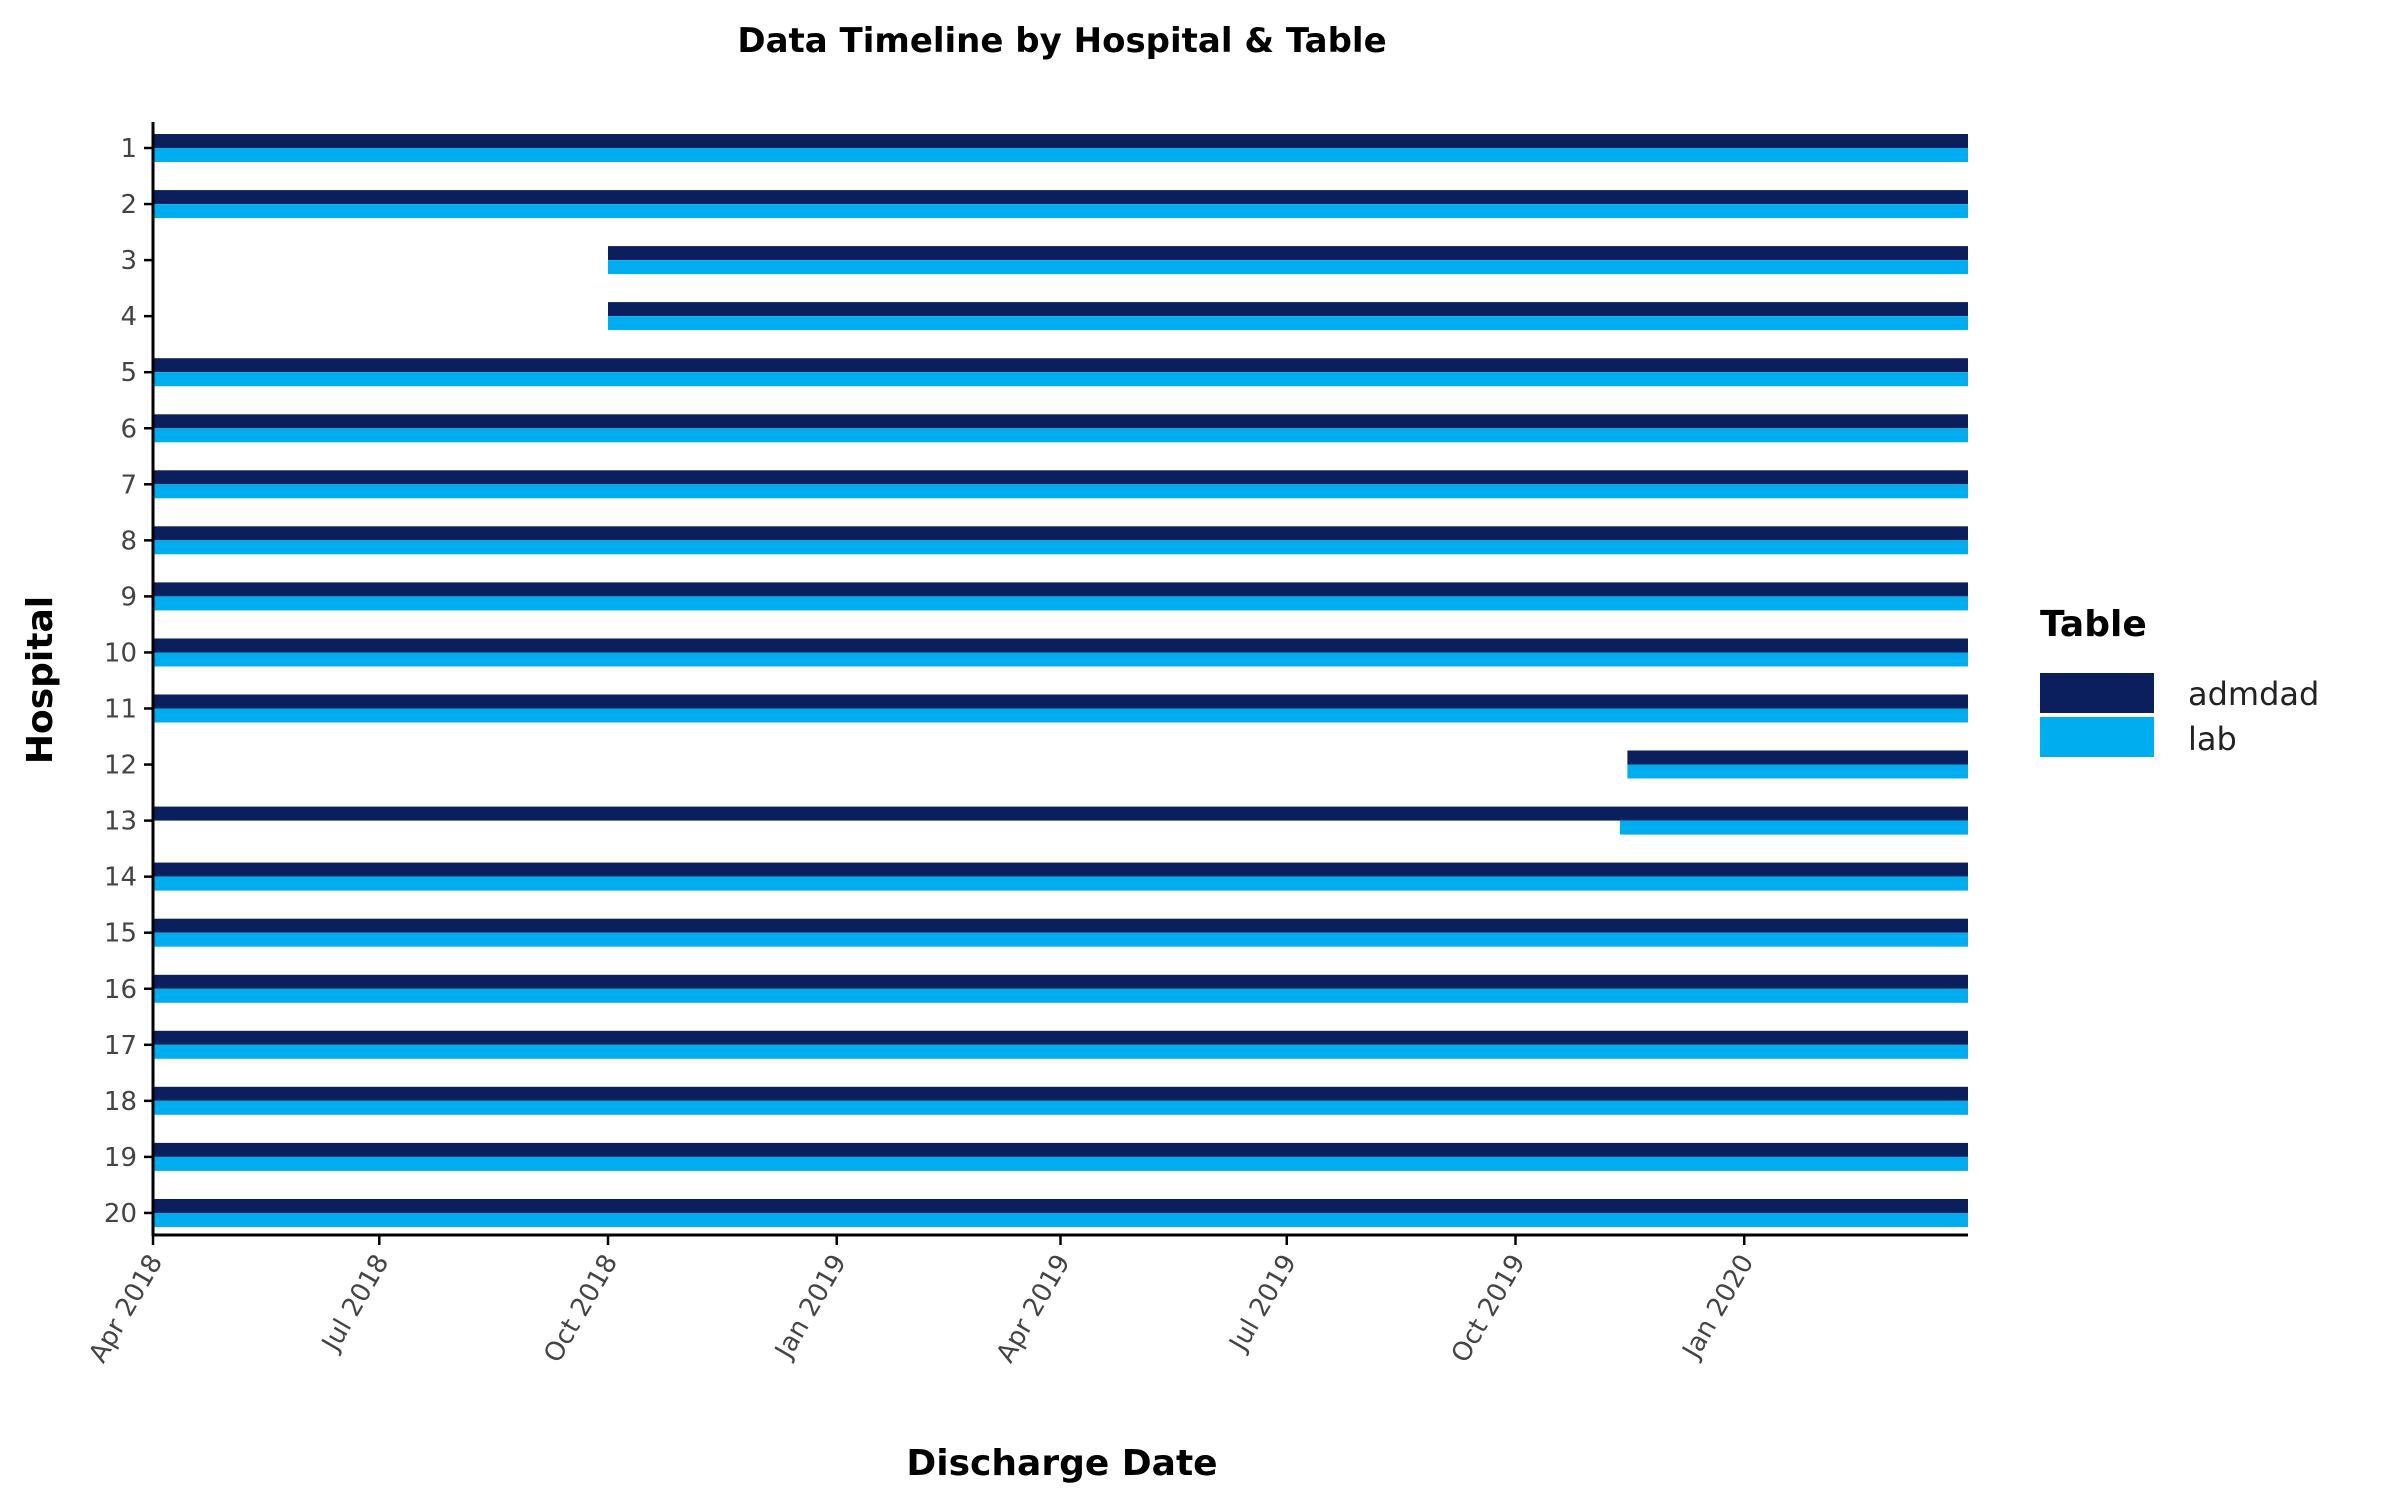  I want to click on y-tick-label-13: 13, so click(120, 822).